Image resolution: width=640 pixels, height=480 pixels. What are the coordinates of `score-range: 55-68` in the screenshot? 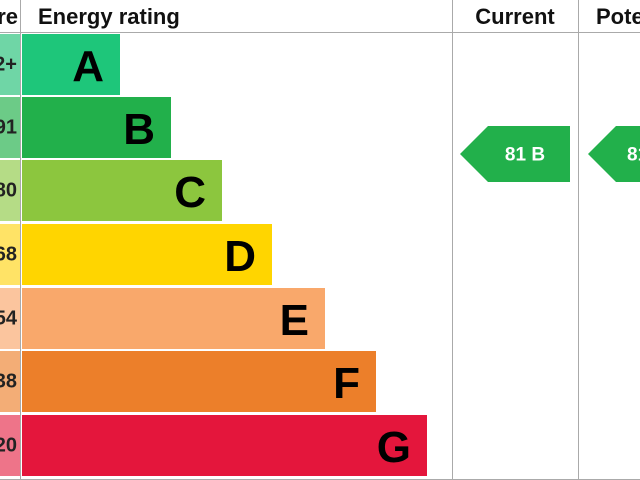 It's located at (8, 255).